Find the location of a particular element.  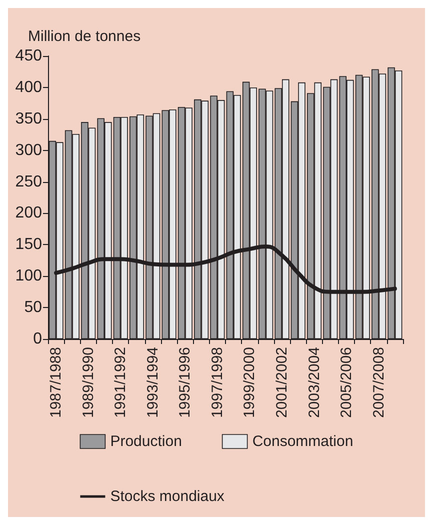

x-tick-label: 1991/1992 is located at coordinates (121, 382).